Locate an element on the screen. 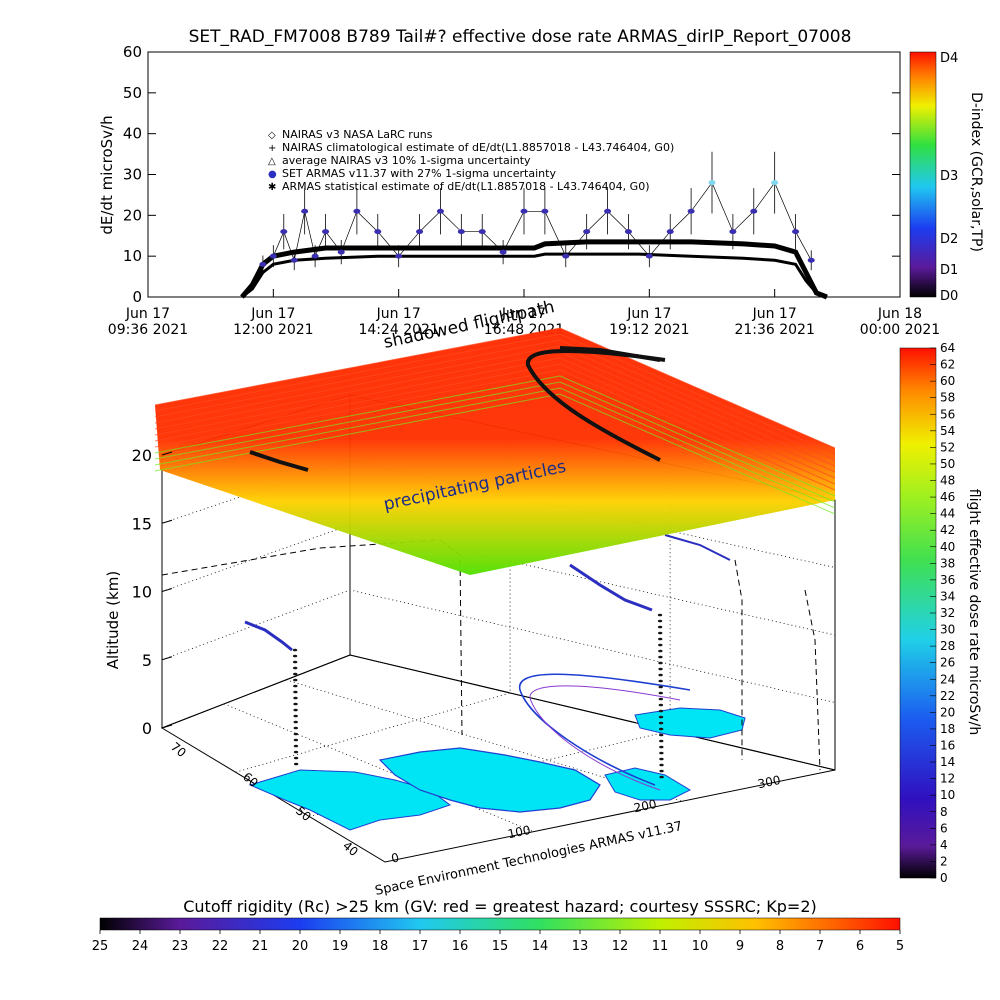 The image size is (1000, 1000). ground-track is located at coordinates (604, 732).